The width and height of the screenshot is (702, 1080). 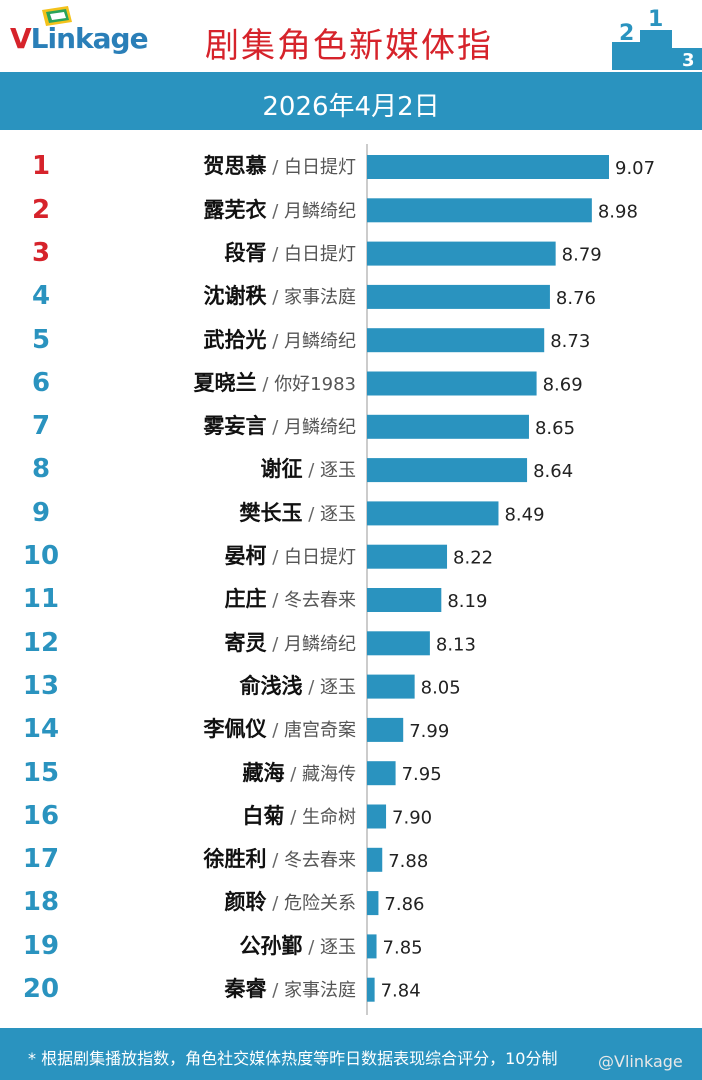 I want to click on character-name: 藏海, so click(x=263, y=772).